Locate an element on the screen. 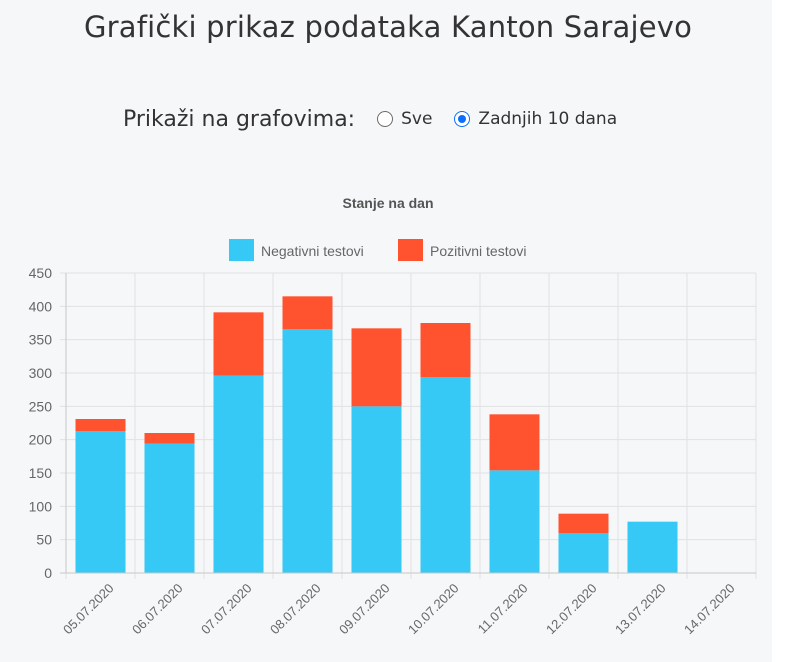 This screenshot has width=800, height=662. x-tick-label: 11.07.2020 is located at coordinates (503, 609).